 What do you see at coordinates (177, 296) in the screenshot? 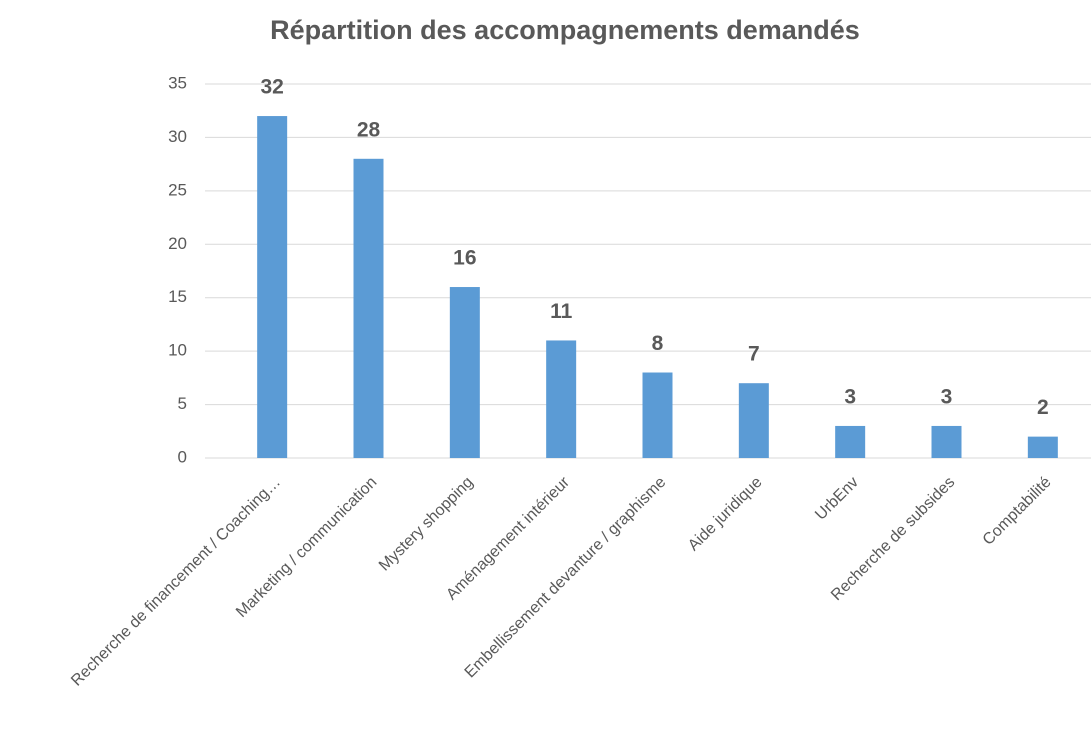
I see `y-tick-label: 15` at bounding box center [177, 296].